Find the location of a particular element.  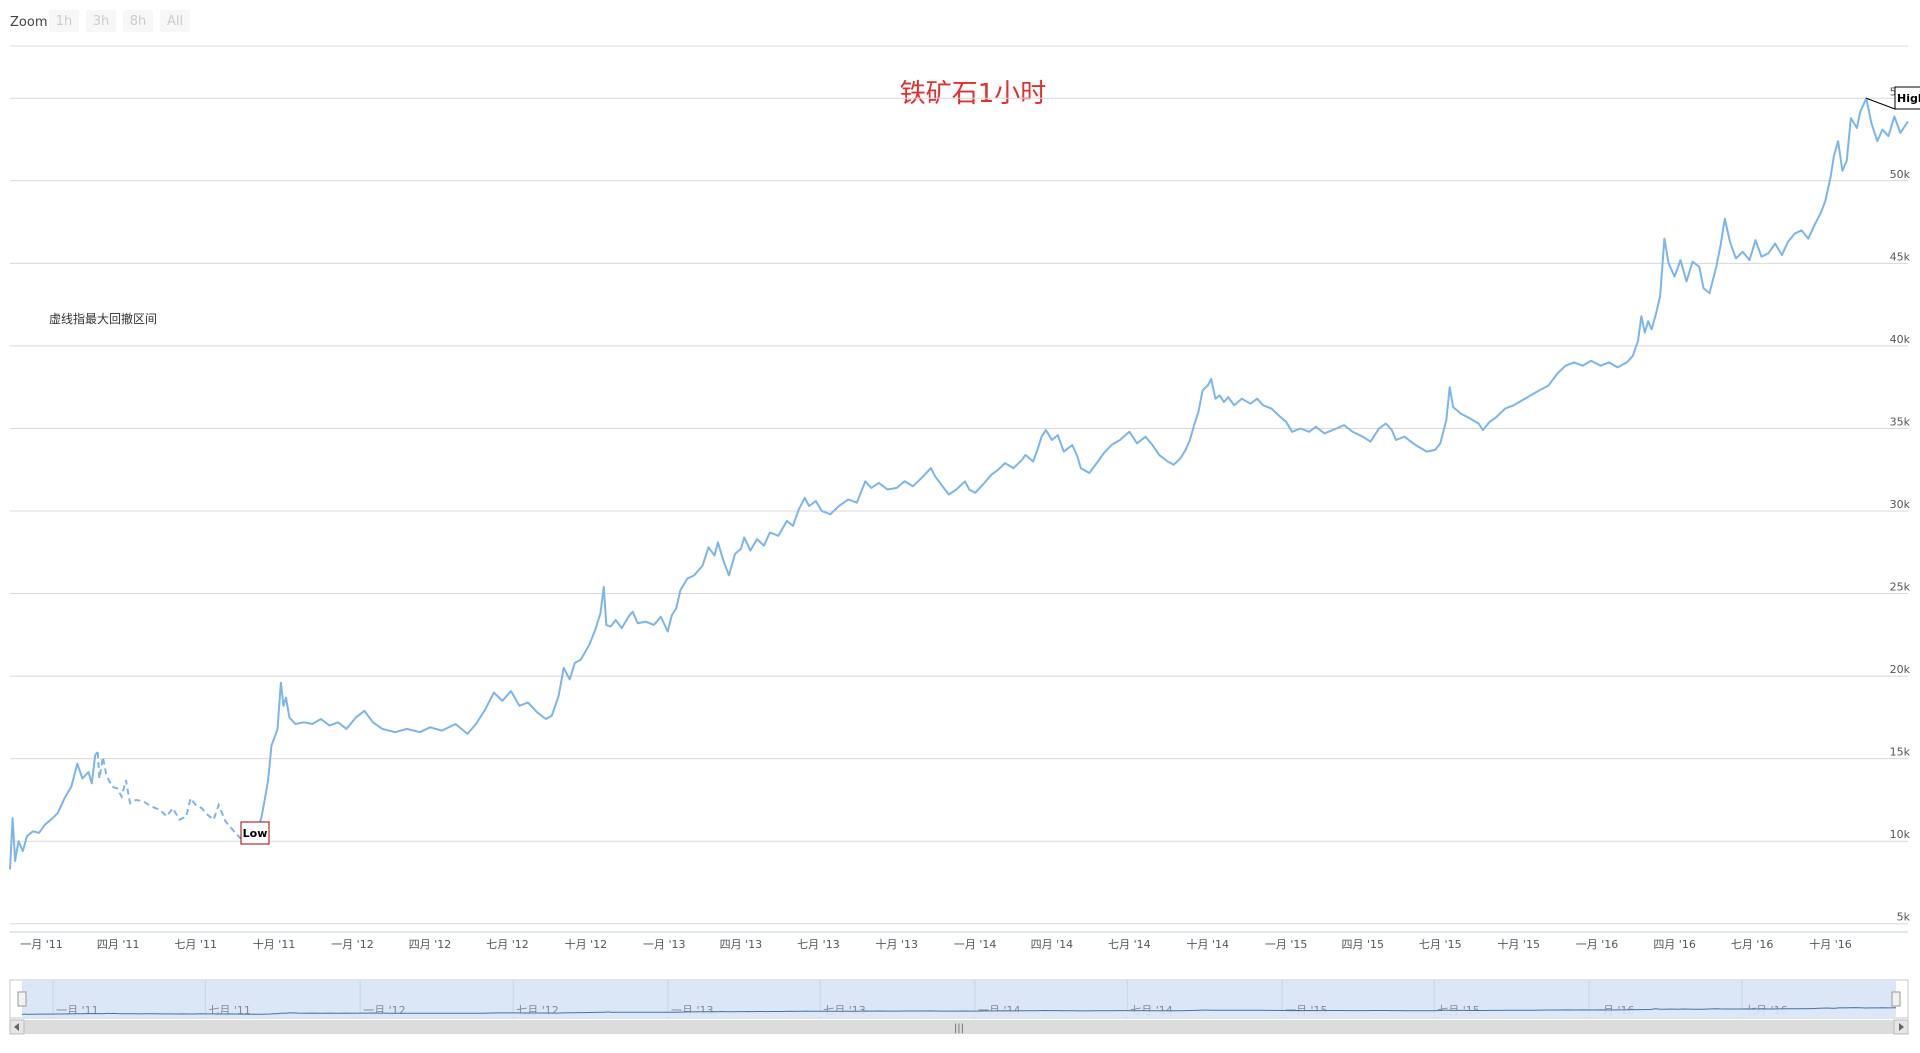

x-tick-label: 十月 '13 is located at coordinates (897, 944).